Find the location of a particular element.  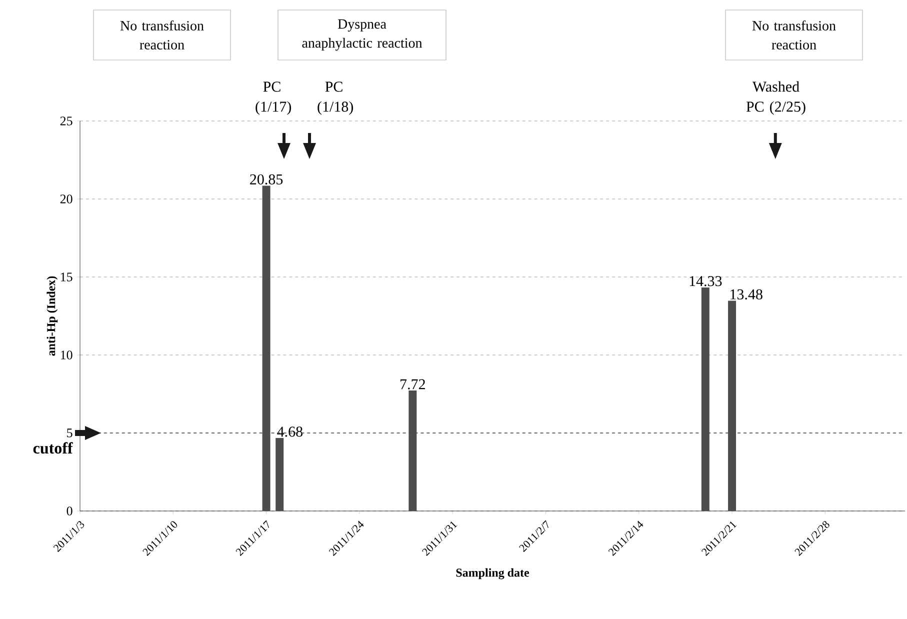

text: PC (1/17) is located at coordinates (274, 98).